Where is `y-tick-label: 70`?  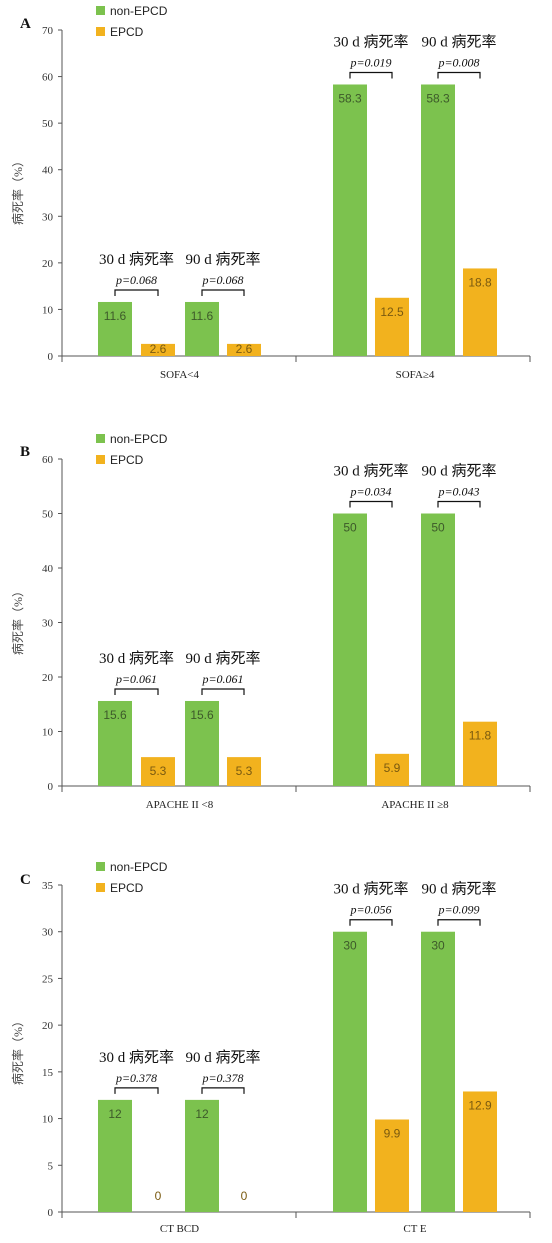 y-tick-label: 70 is located at coordinates (48, 31).